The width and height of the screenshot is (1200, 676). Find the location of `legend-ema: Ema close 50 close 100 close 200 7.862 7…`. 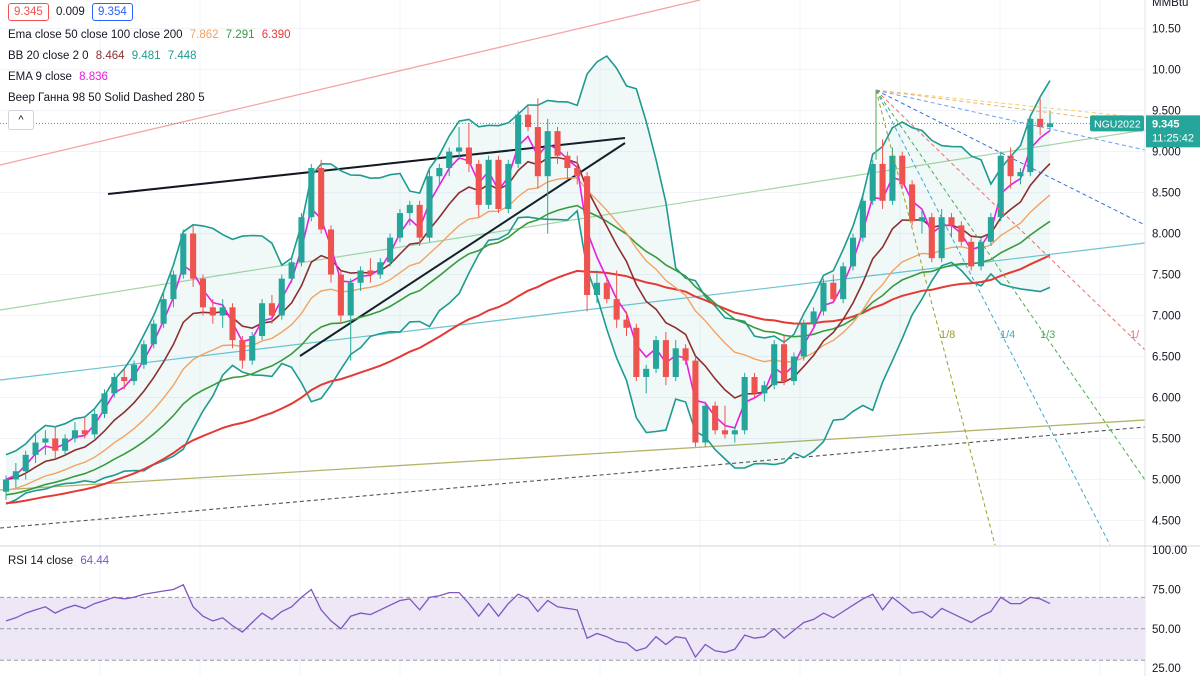

legend-ema: Ema close 50 close 100 close 200 7.862 7… is located at coordinates (151, 35).